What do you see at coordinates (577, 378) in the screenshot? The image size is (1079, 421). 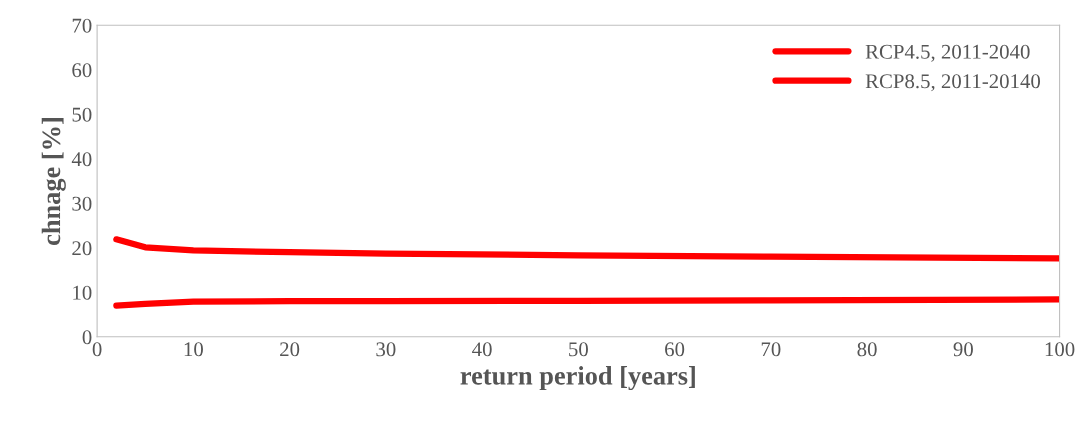 I see `x-axis-title: return period [years]` at bounding box center [577, 378].